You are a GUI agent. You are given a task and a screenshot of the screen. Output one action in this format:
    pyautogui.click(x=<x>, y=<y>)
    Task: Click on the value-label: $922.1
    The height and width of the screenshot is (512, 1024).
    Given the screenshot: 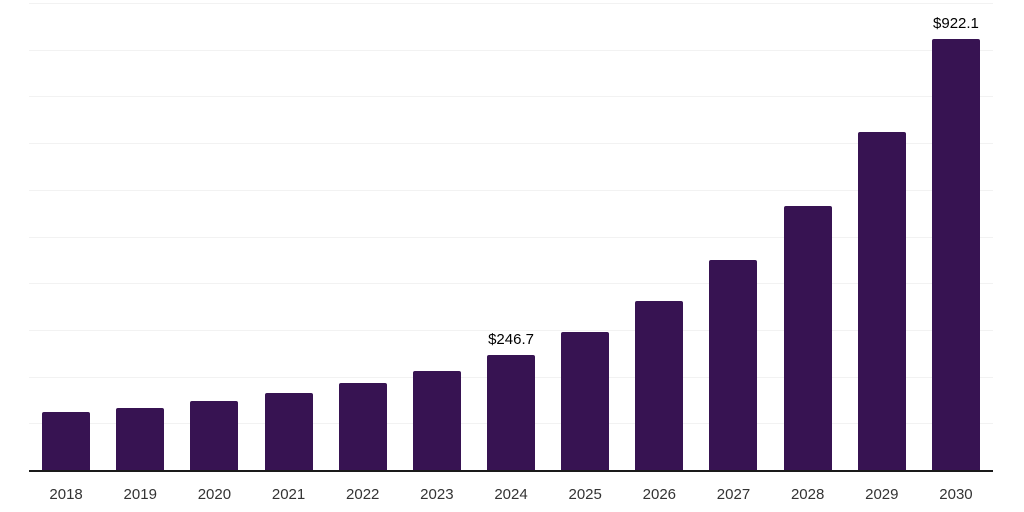 What is the action you would take?
    pyautogui.click(x=956, y=24)
    